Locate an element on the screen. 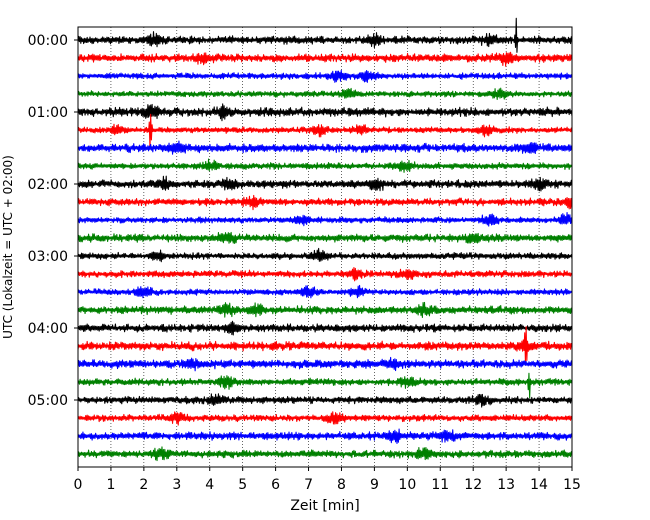 The height and width of the screenshot is (520, 650). x-tick-label: 11 is located at coordinates (440, 485).